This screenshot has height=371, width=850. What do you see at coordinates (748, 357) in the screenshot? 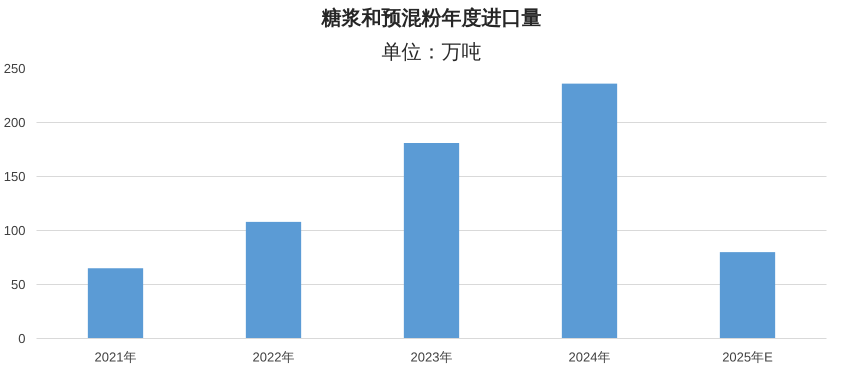
I see `x-tick-label: 2025年E` at bounding box center [748, 357].